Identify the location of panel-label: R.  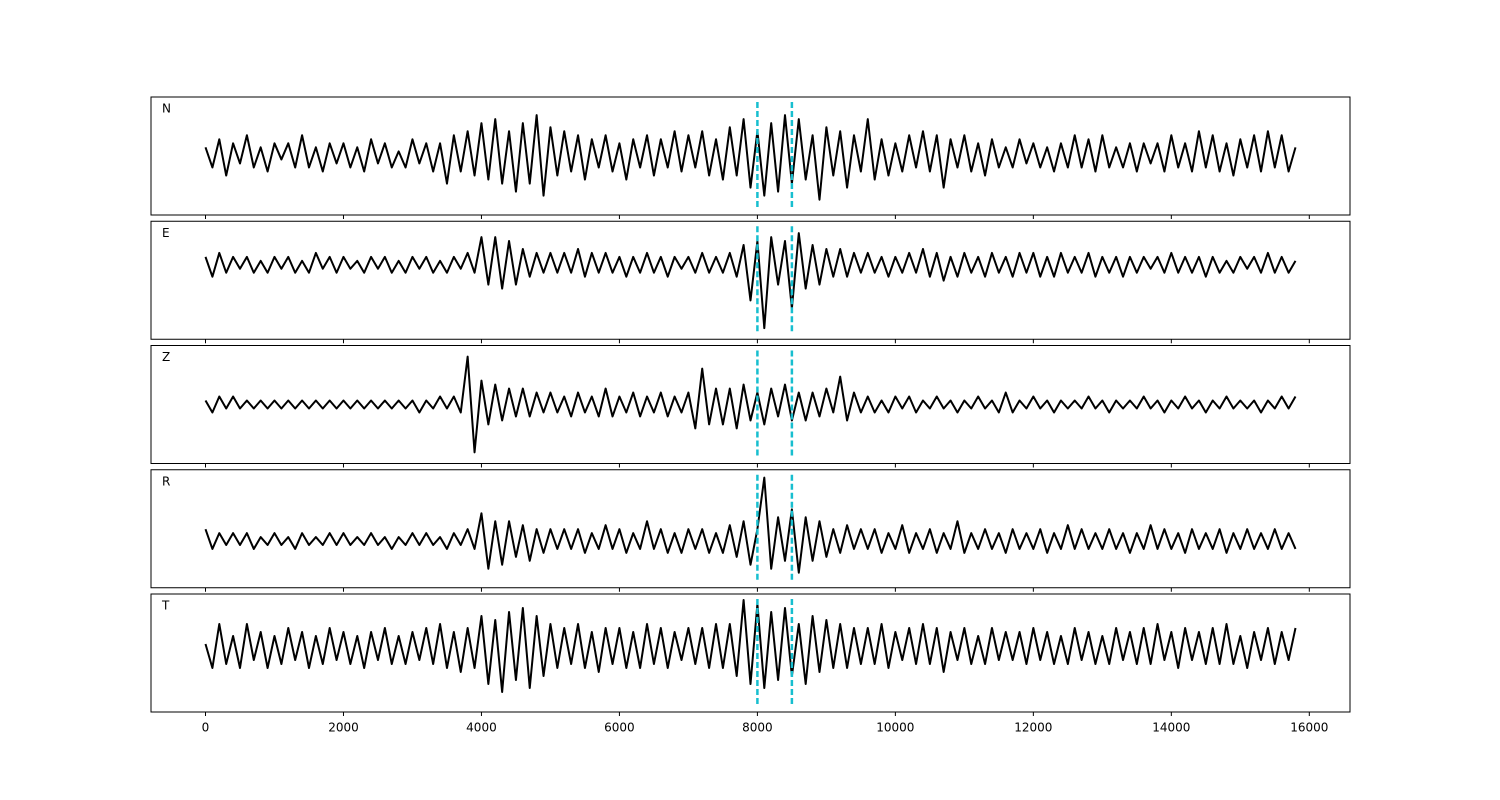
(166, 481).